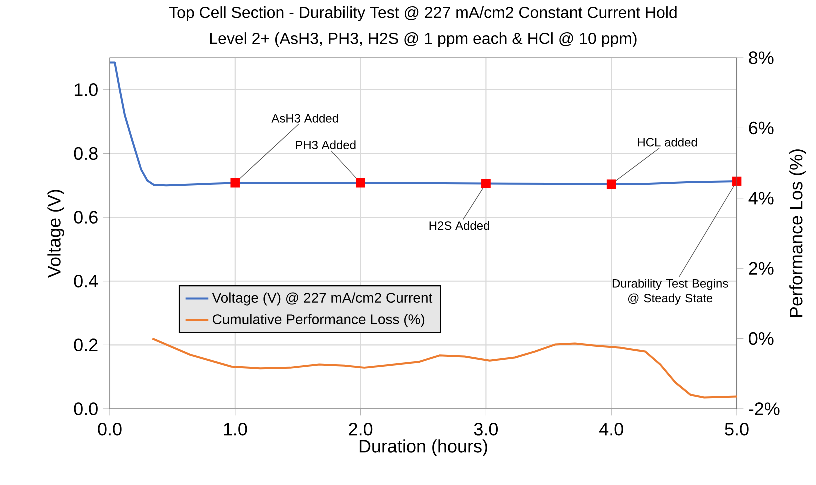 This screenshot has width=816, height=485. I want to click on y-tick-label: 0.8, so click(86, 153).